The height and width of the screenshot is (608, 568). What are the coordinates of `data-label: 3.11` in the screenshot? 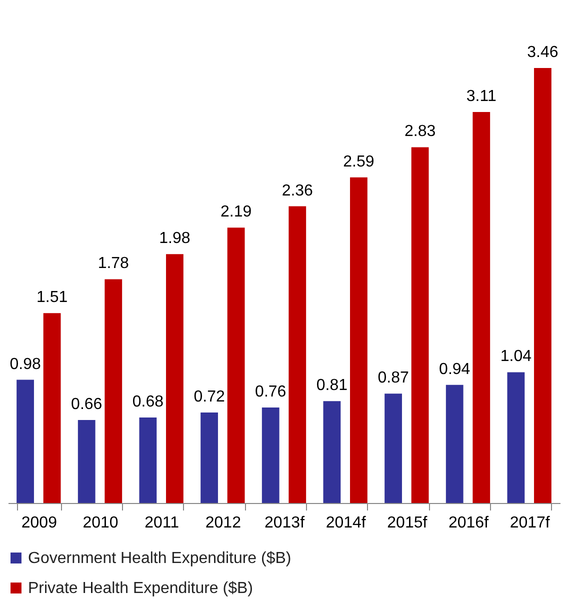 It's located at (481, 97).